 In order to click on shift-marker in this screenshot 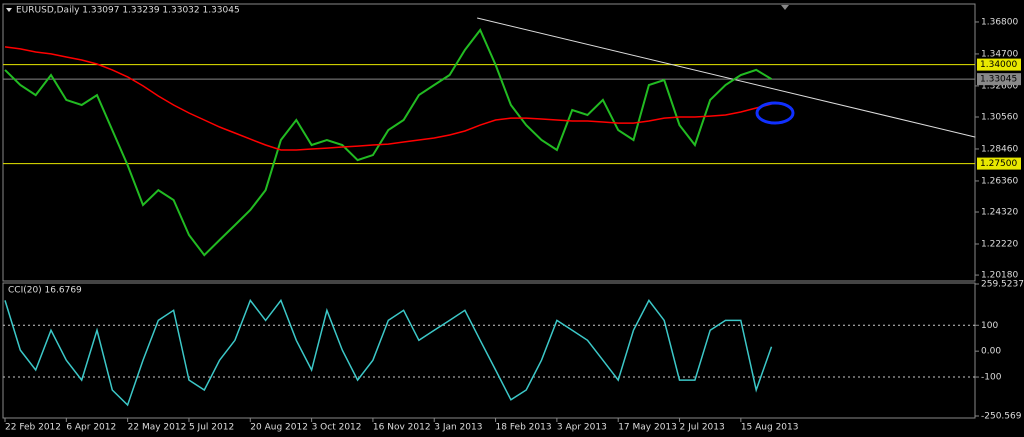, I will do `click(785, 7)`.